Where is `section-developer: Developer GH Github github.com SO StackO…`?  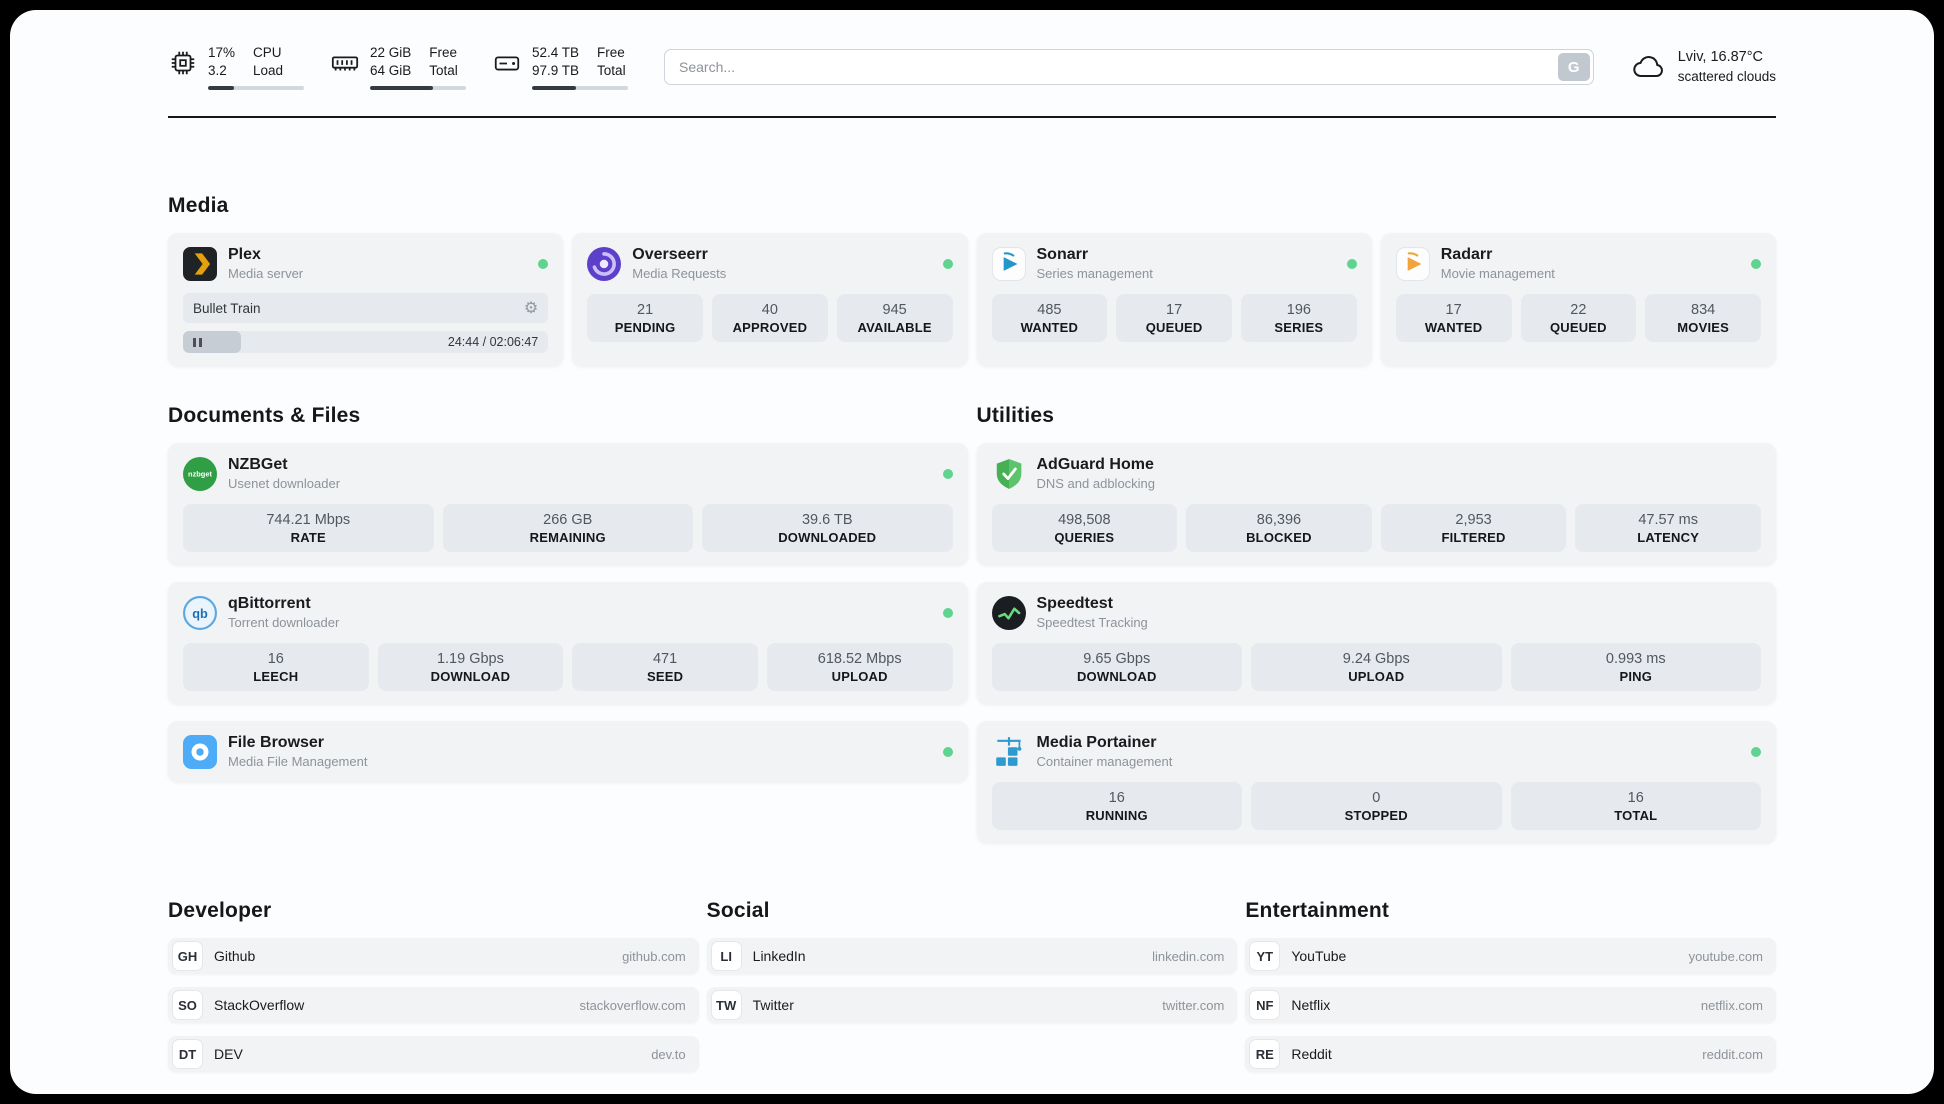 section-developer: Developer GH Github github.com SO StackO… is located at coordinates (433, 992).